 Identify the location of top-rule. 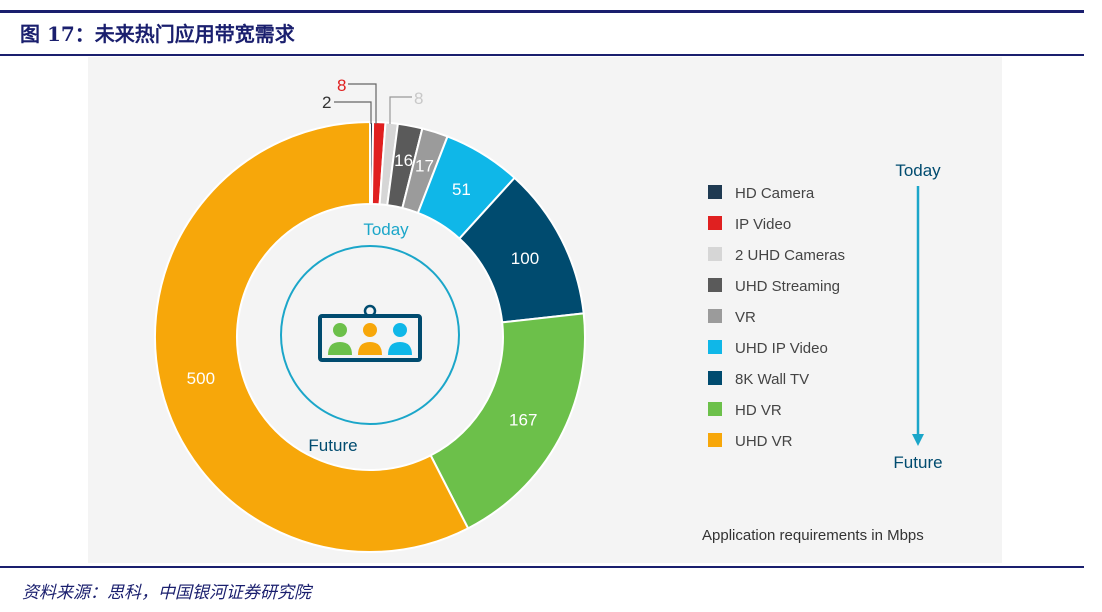
(542, 11).